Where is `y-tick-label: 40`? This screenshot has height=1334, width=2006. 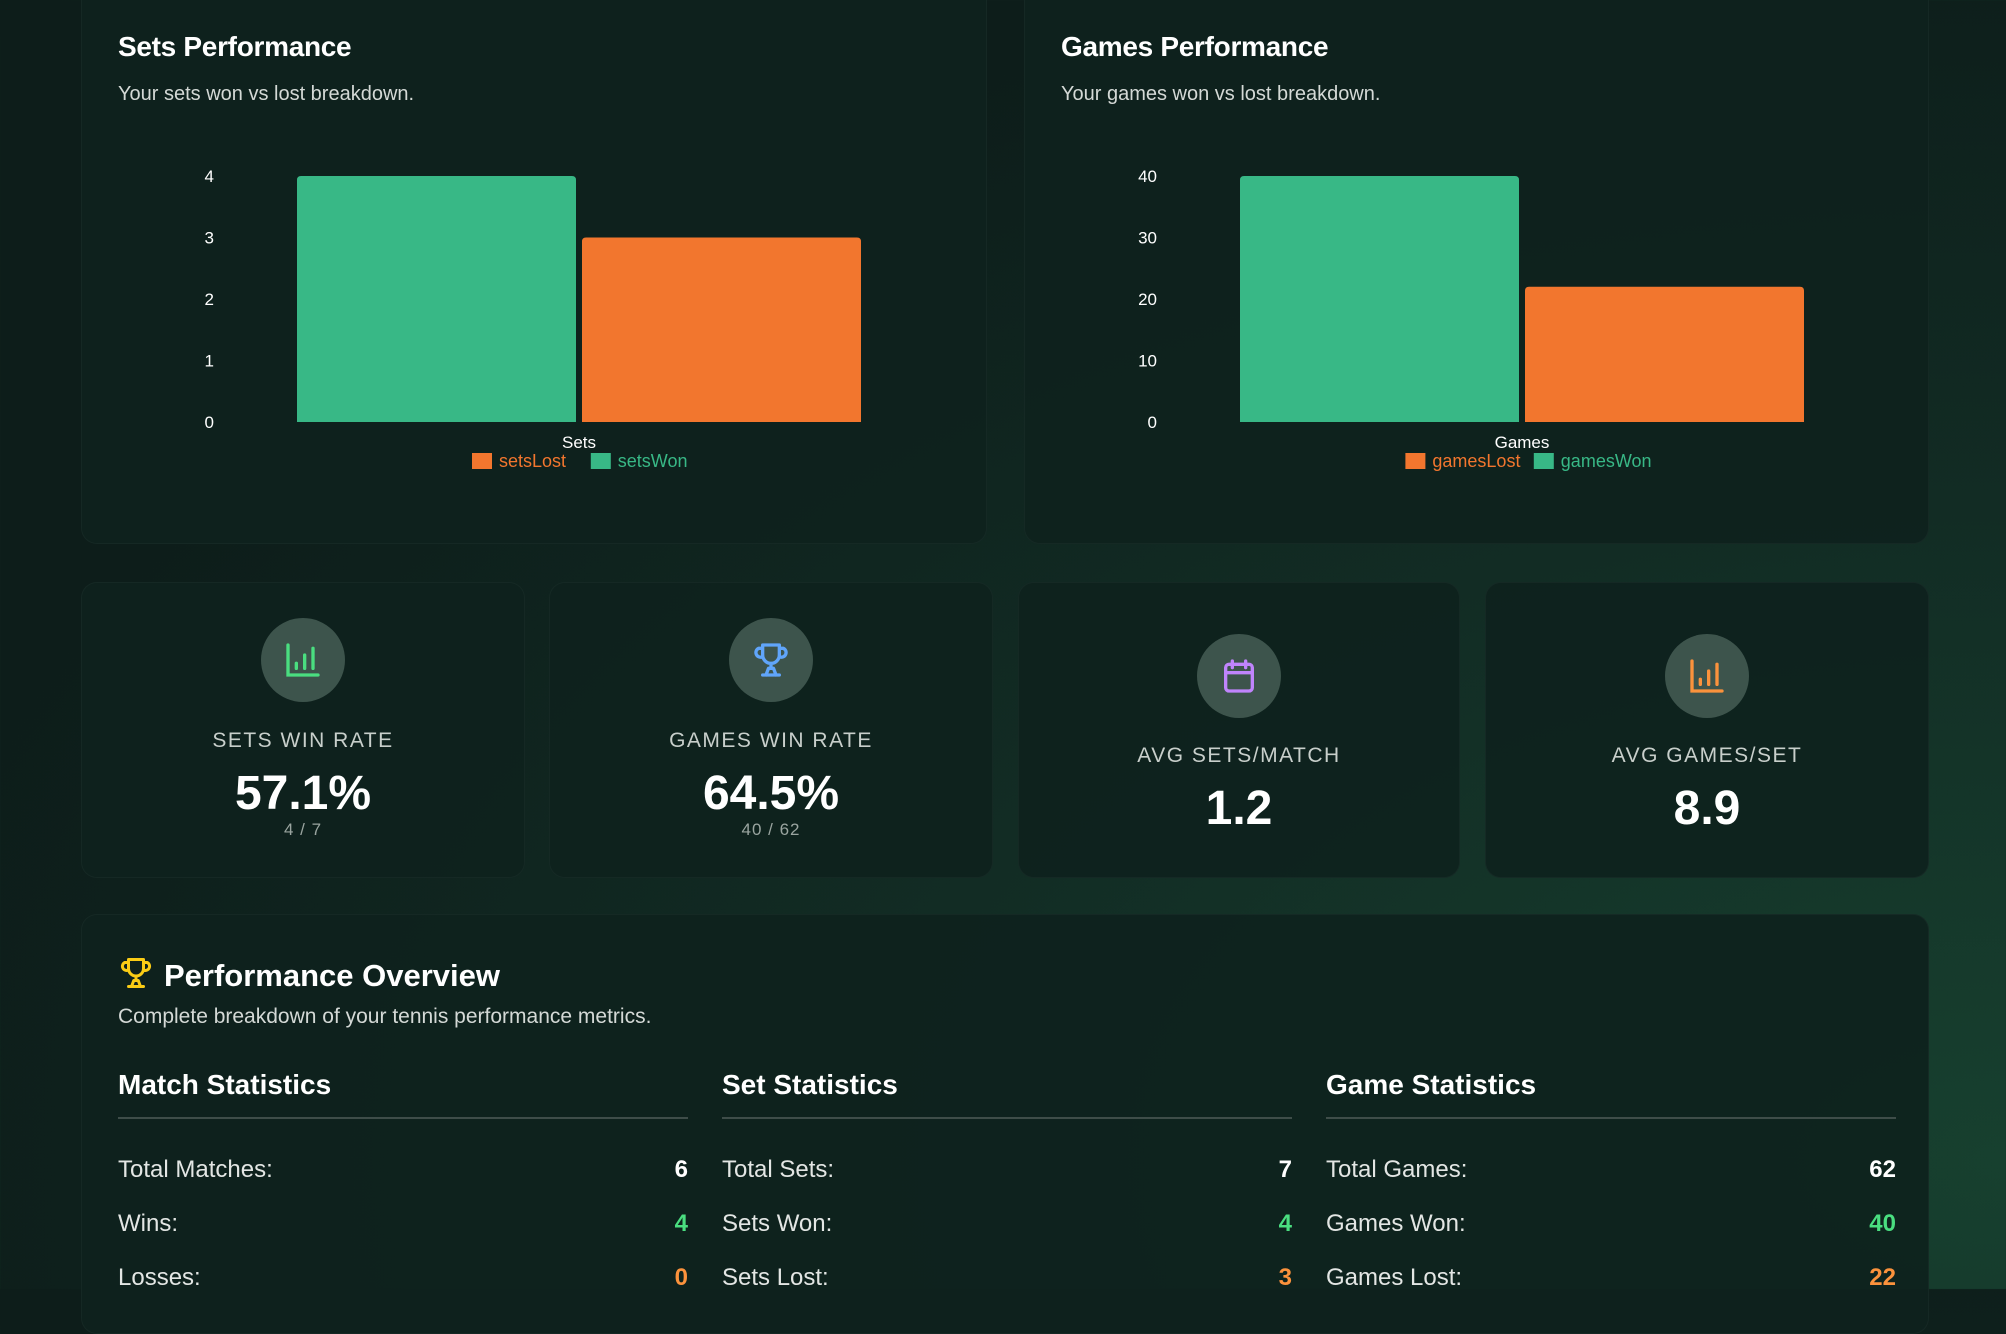 y-tick-label: 40 is located at coordinates (1147, 176).